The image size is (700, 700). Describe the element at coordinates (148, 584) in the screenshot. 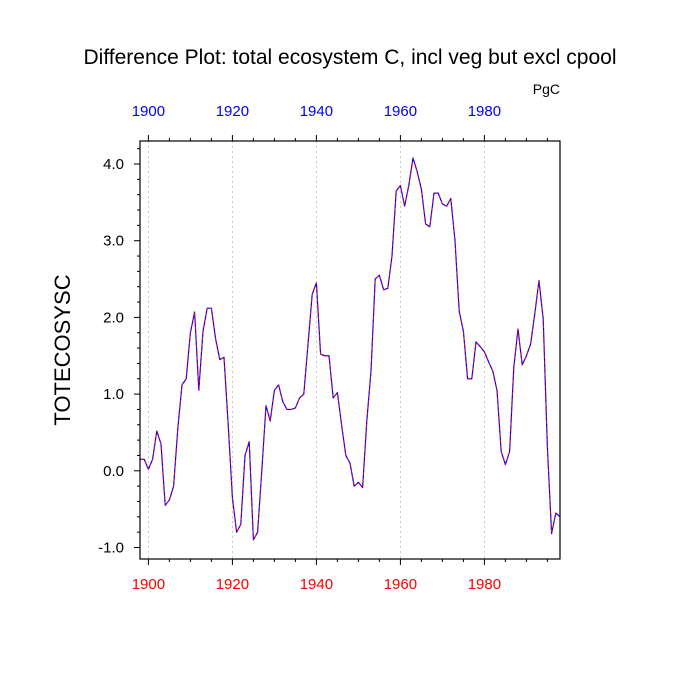

I see `x-tick-label-bottom: 1900` at that location.